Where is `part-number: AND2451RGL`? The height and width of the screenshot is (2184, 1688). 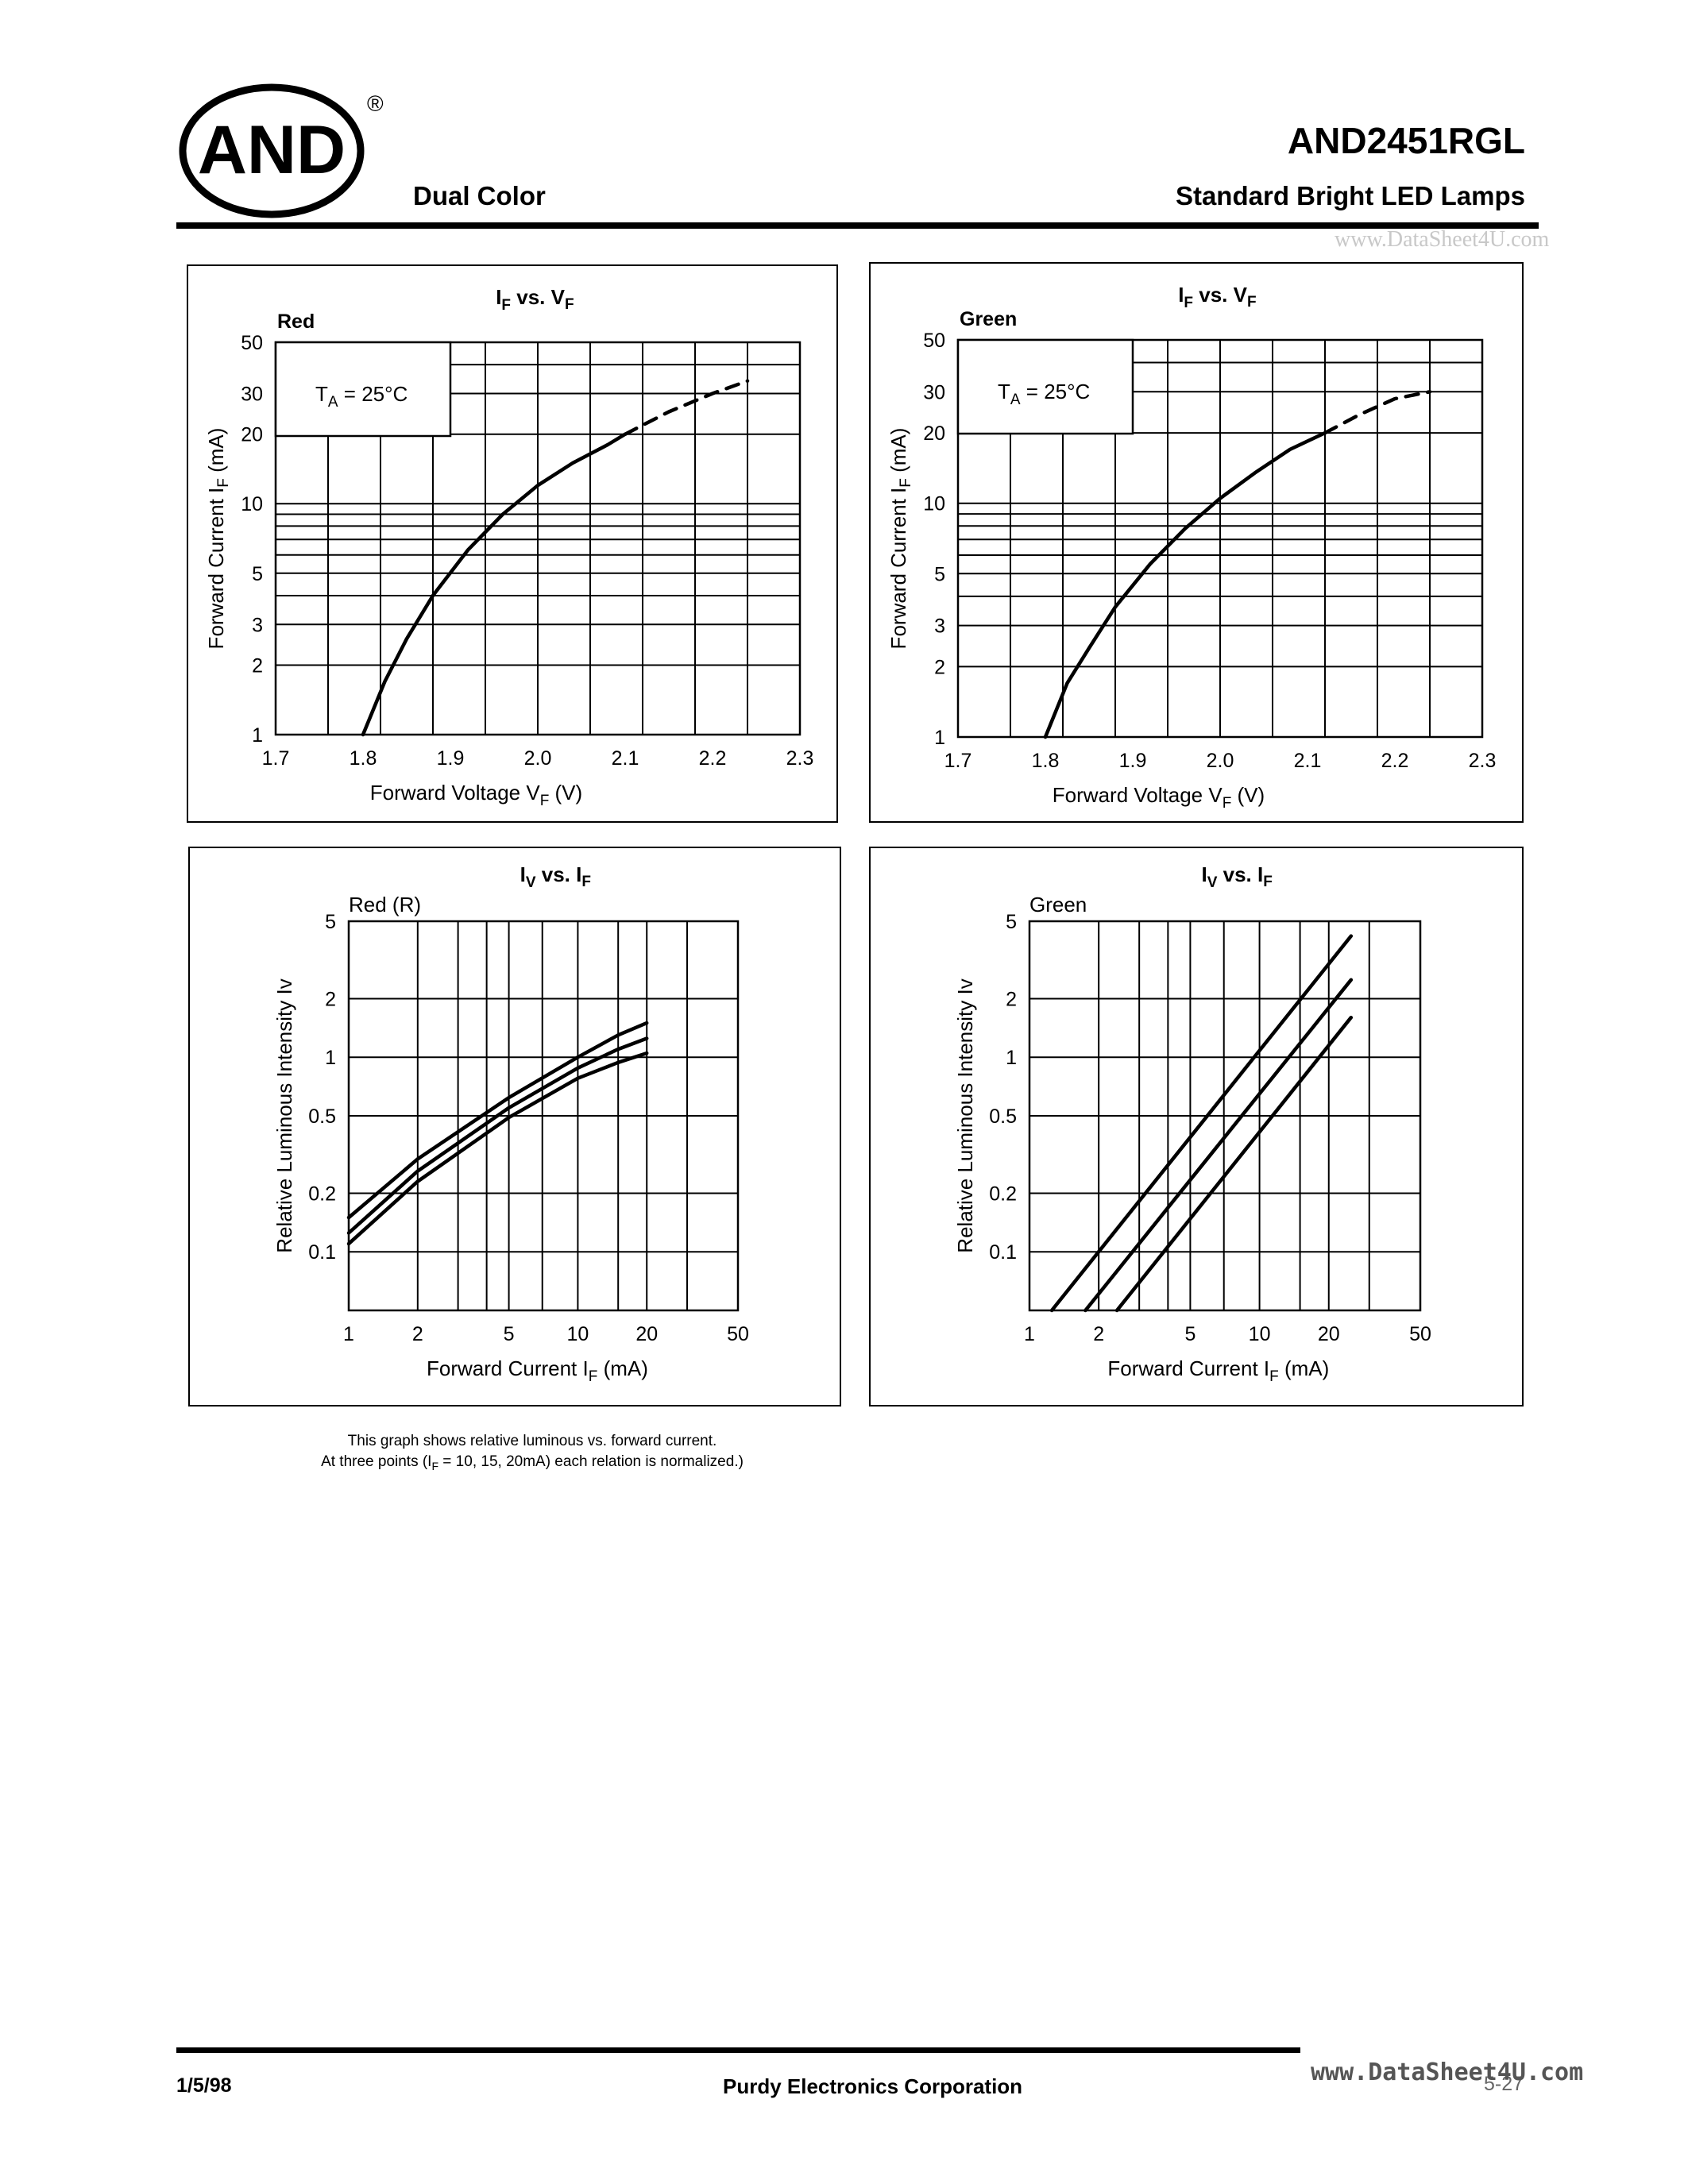
part-number: AND2451RGL is located at coordinates (1406, 140).